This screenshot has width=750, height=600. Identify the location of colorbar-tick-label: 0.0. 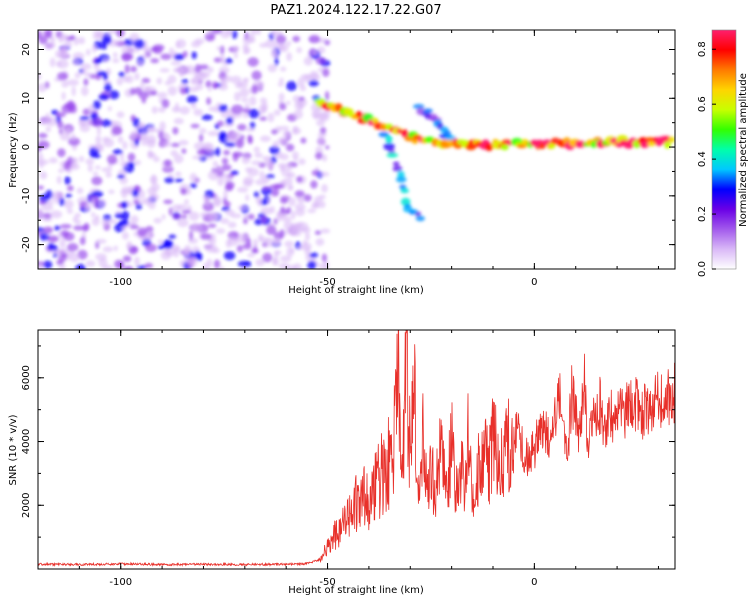
(702, 269).